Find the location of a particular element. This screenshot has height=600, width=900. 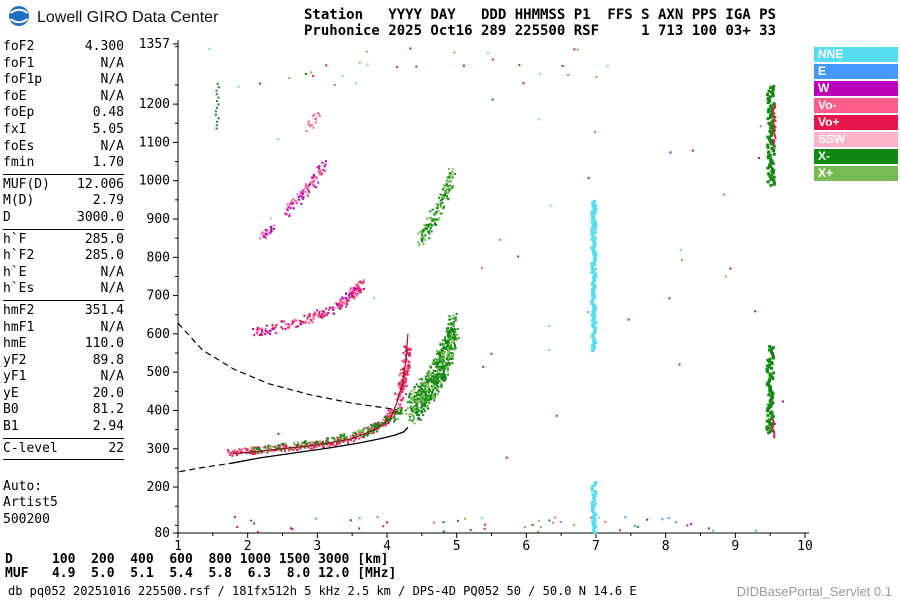

legend-item-vo-: Vo- is located at coordinates (856, 105).